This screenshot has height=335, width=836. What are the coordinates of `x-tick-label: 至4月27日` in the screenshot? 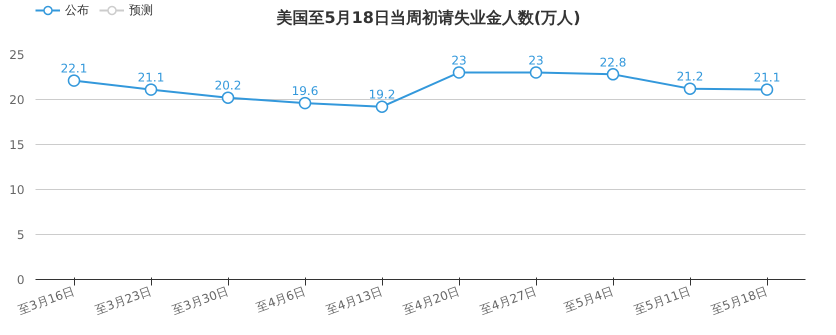 It's located at (508, 301).